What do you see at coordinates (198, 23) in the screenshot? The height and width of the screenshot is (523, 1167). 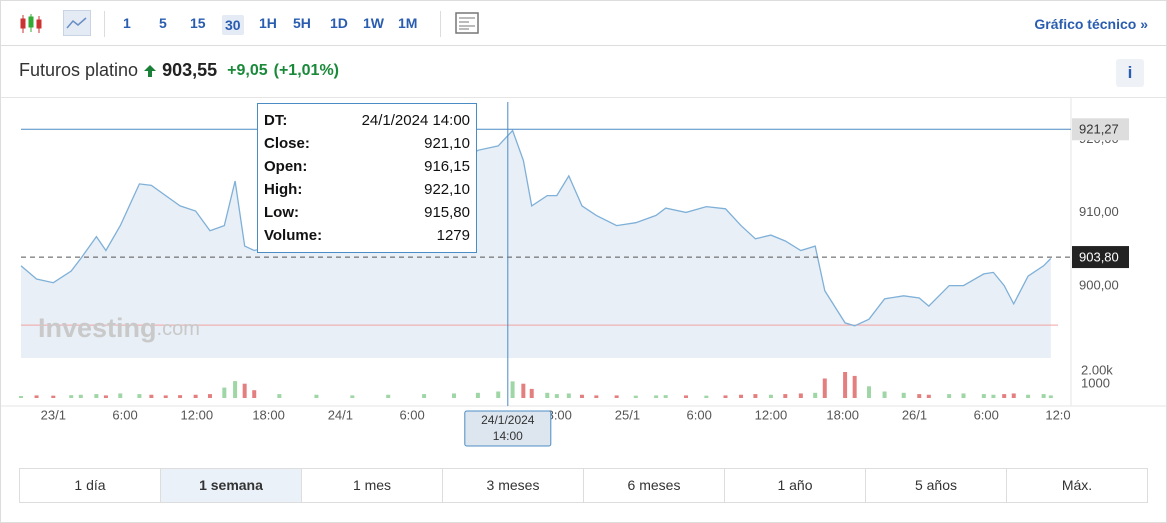 I see `interval: 15` at bounding box center [198, 23].